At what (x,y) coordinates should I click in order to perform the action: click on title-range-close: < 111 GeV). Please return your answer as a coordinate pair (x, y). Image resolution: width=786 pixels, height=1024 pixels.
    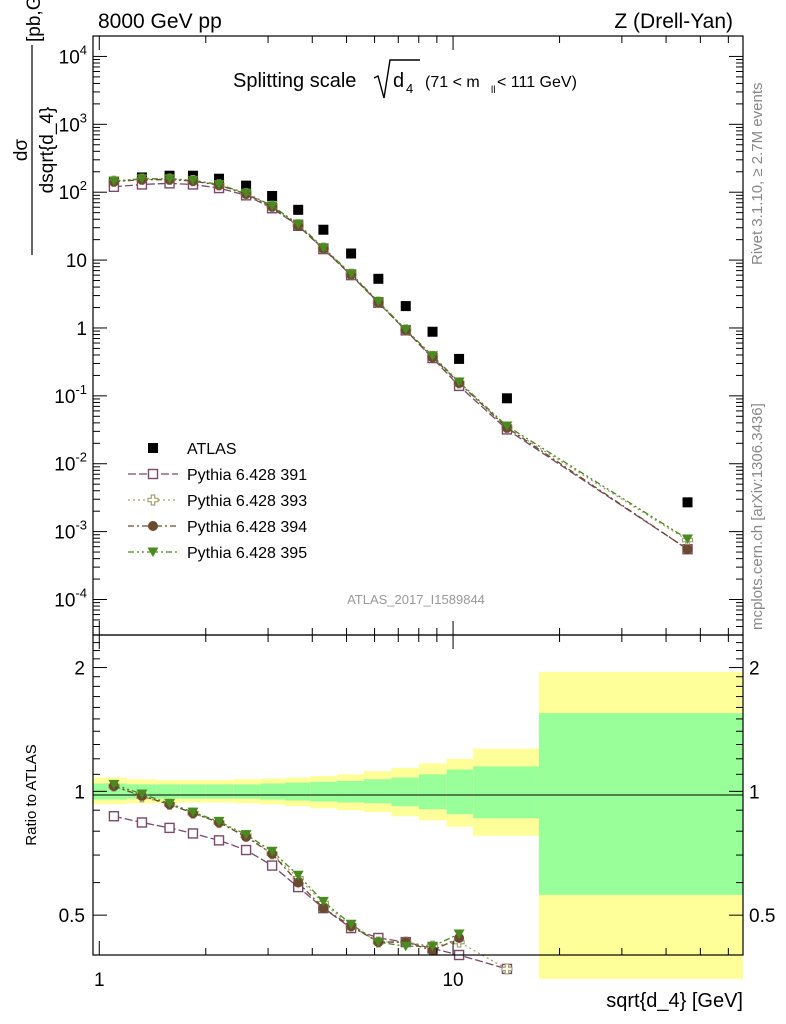
    Looking at the image, I should click on (537, 82).